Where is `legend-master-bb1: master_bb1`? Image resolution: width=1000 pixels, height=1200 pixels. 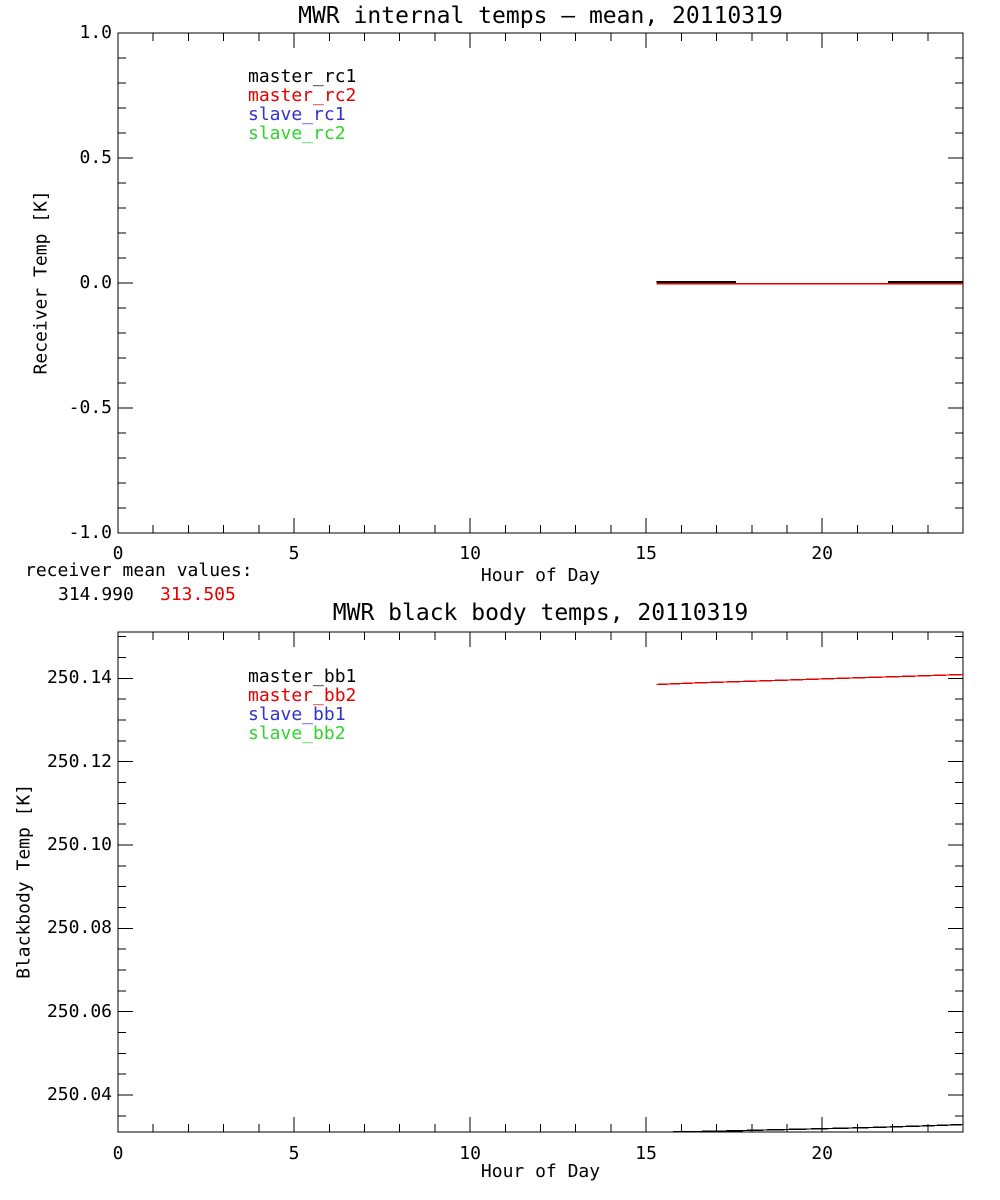
legend-master-bb1: master_bb1 is located at coordinates (302, 676).